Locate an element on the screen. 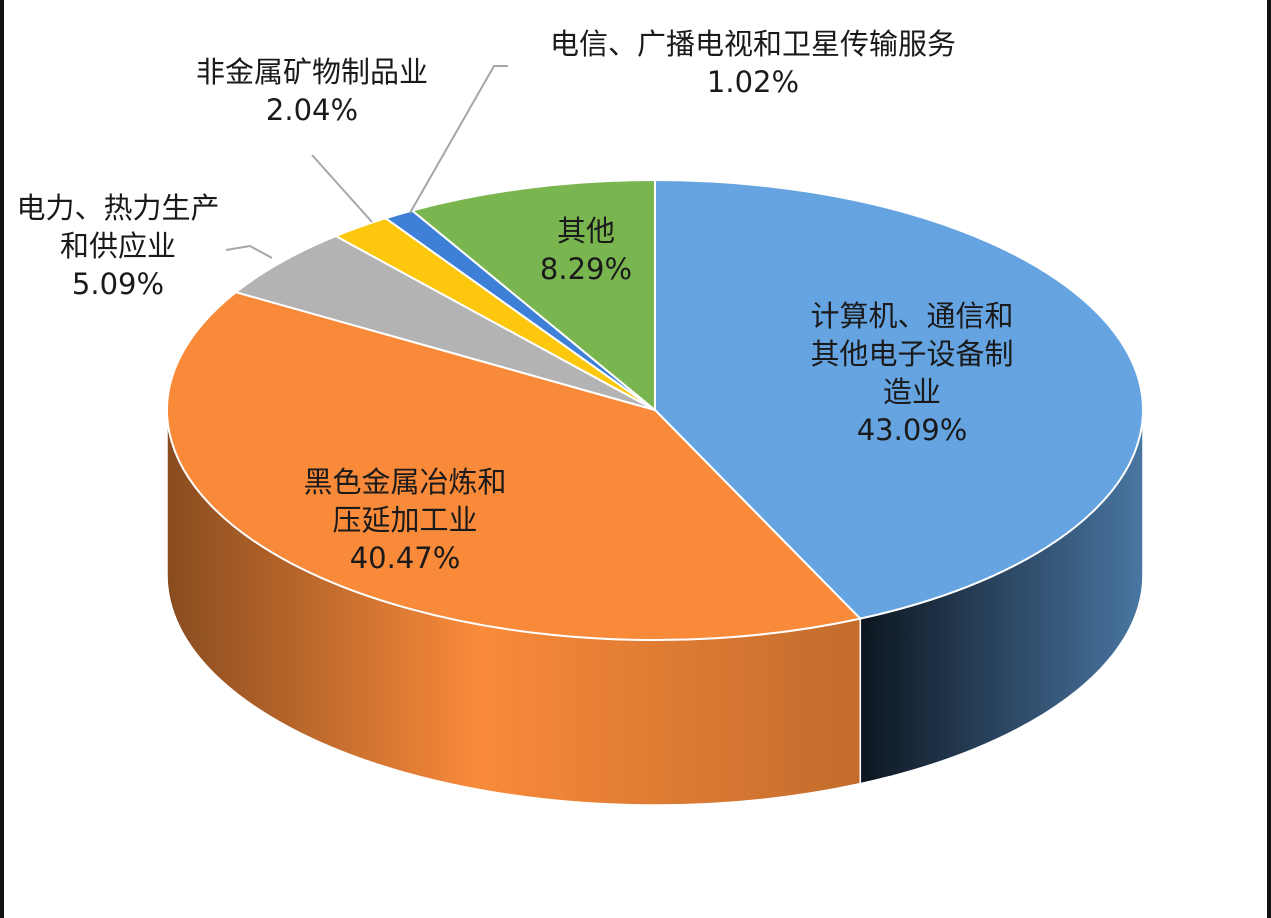 The image size is (1271, 918). leader-lines is located at coordinates (366, 162).